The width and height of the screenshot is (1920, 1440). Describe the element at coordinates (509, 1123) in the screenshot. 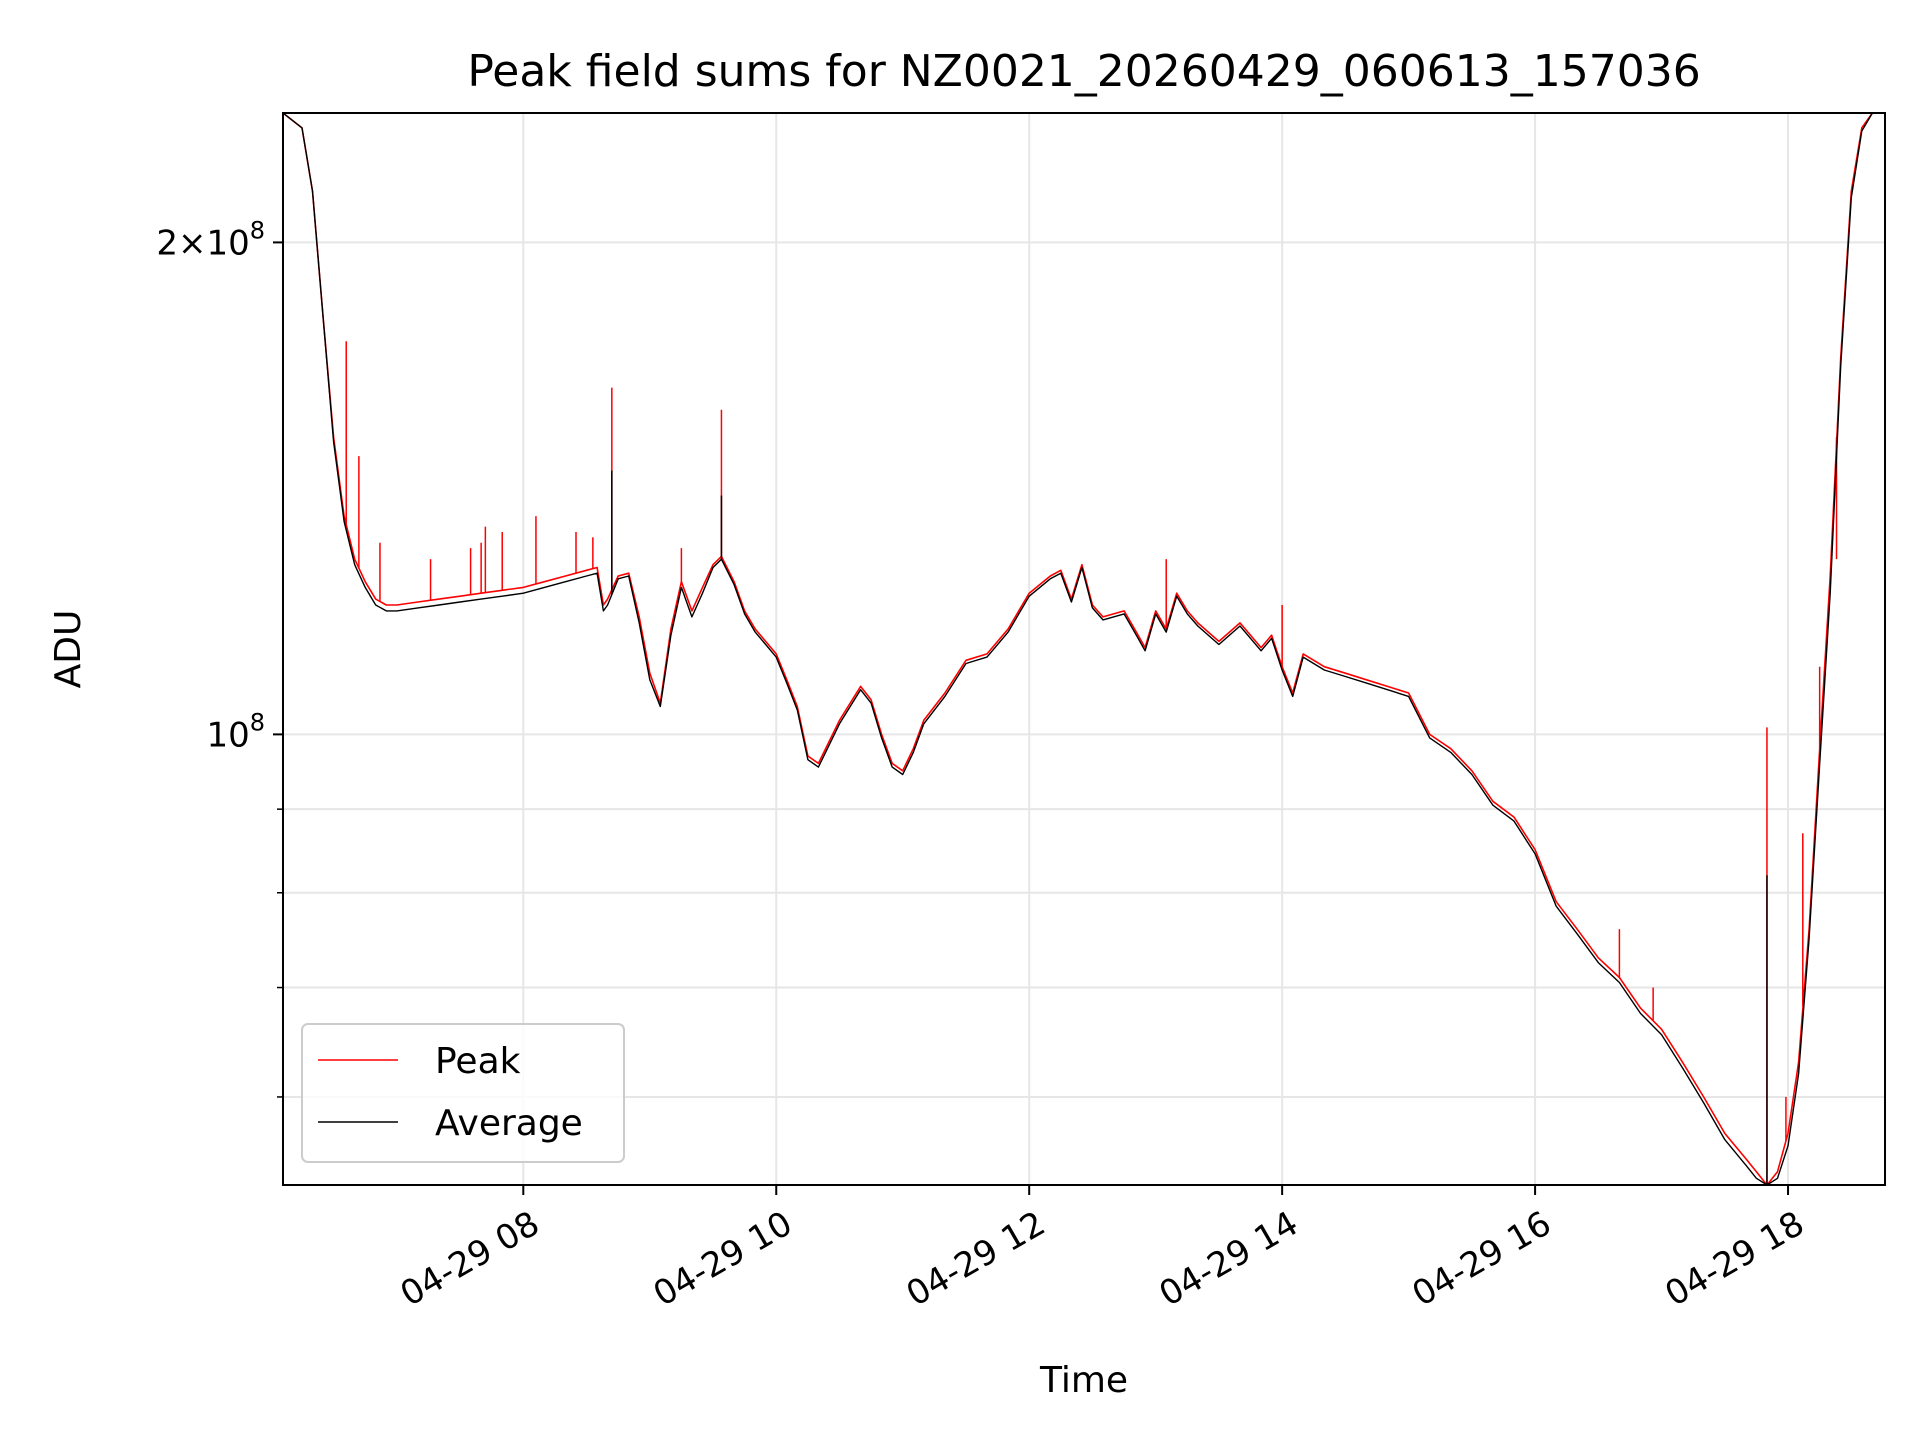

I see `legend-label-average: Average` at that location.